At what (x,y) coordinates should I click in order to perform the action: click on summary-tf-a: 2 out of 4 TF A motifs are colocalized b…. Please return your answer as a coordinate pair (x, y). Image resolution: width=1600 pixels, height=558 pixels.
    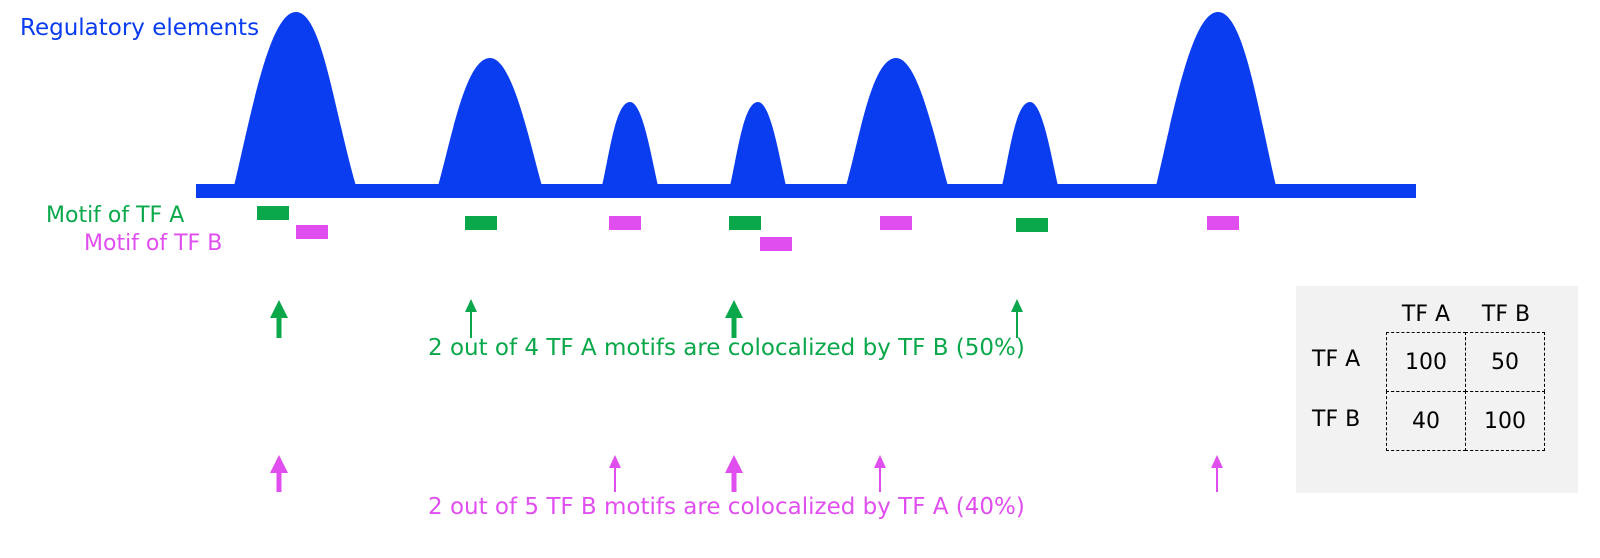
    Looking at the image, I should click on (726, 348).